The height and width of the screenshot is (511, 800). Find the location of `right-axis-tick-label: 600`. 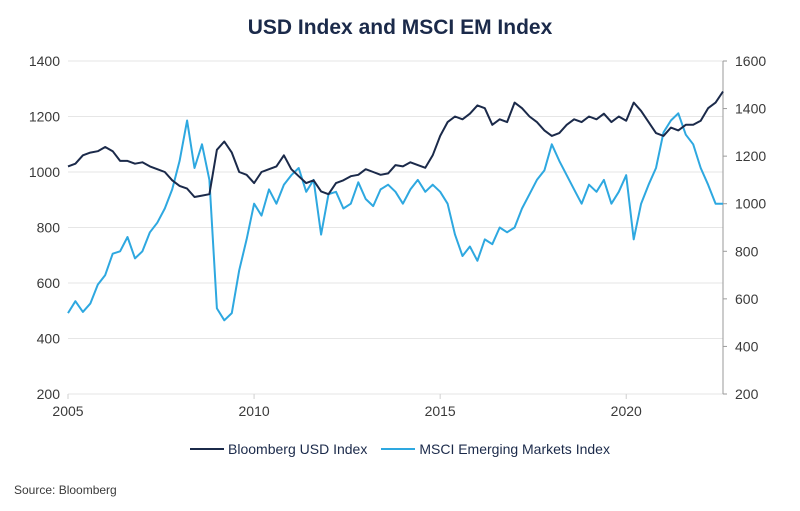

right-axis-tick-label: 600 is located at coordinates (747, 299).